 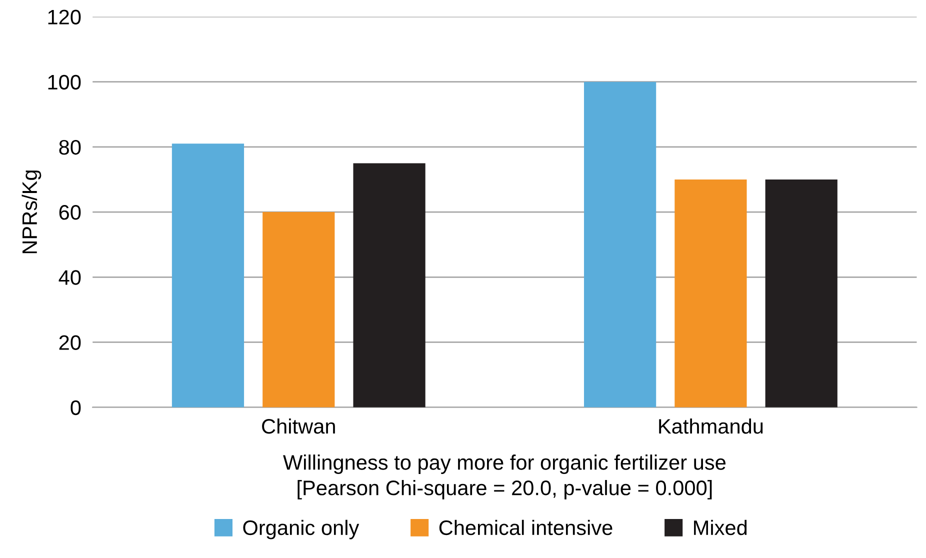 I want to click on y-tick-label: 100, so click(x=64, y=82).